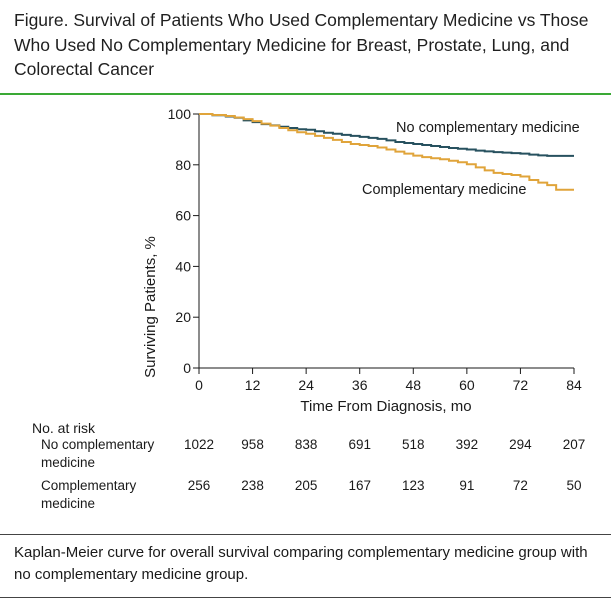 Image resolution: width=611 pixels, height=603 pixels. Describe the element at coordinates (253, 385) in the screenshot. I see `x-tick-label: 12` at that location.